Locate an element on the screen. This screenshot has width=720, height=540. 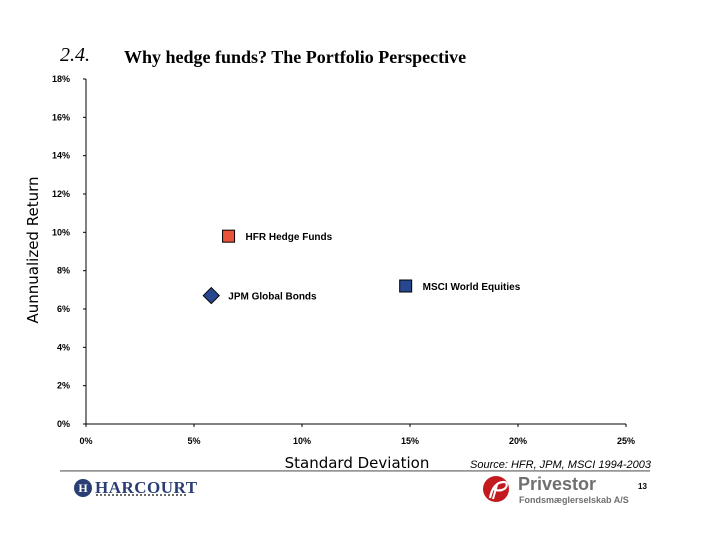
x-tick-label: 20% is located at coordinates (518, 441).